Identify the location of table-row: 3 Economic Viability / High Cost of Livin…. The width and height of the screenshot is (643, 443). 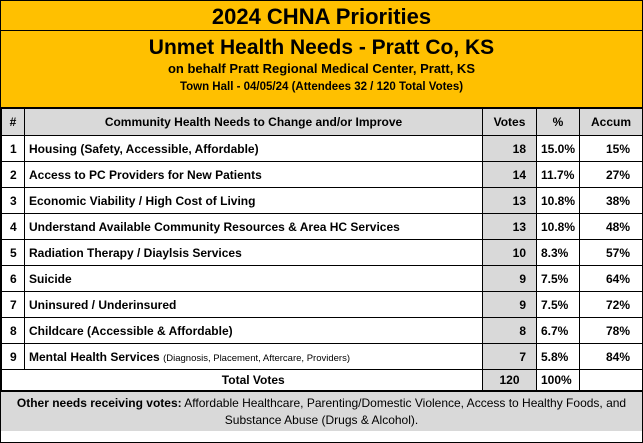
(322, 200).